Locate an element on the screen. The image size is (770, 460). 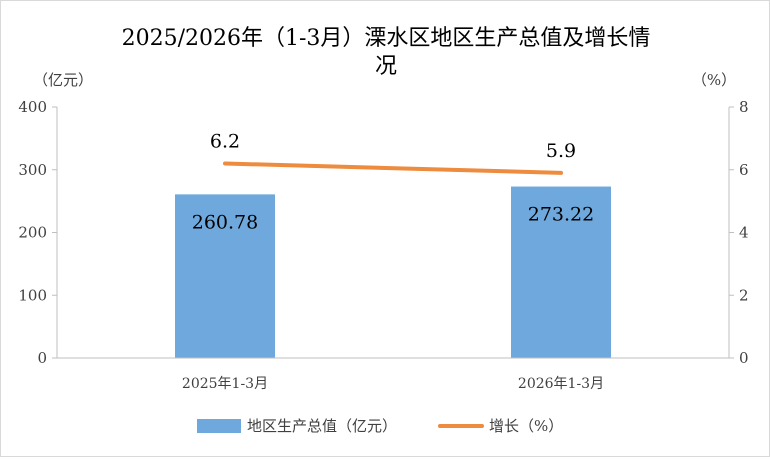
y-left-tick-label: 300 is located at coordinates (32, 170).